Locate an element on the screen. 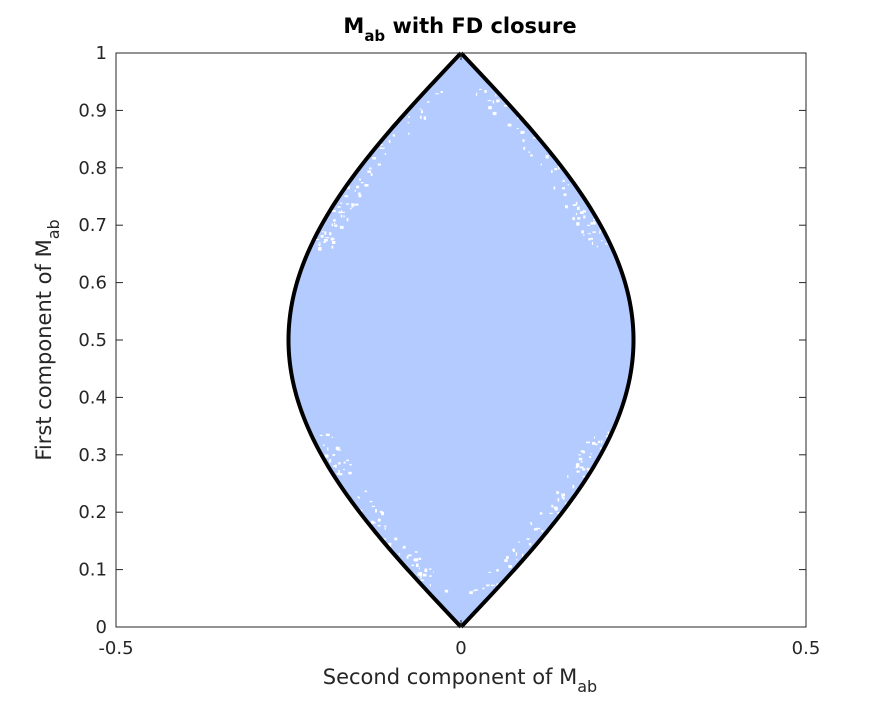 The height and width of the screenshot is (703, 891). y-axis-label: First component of Mab is located at coordinates (47, 339).